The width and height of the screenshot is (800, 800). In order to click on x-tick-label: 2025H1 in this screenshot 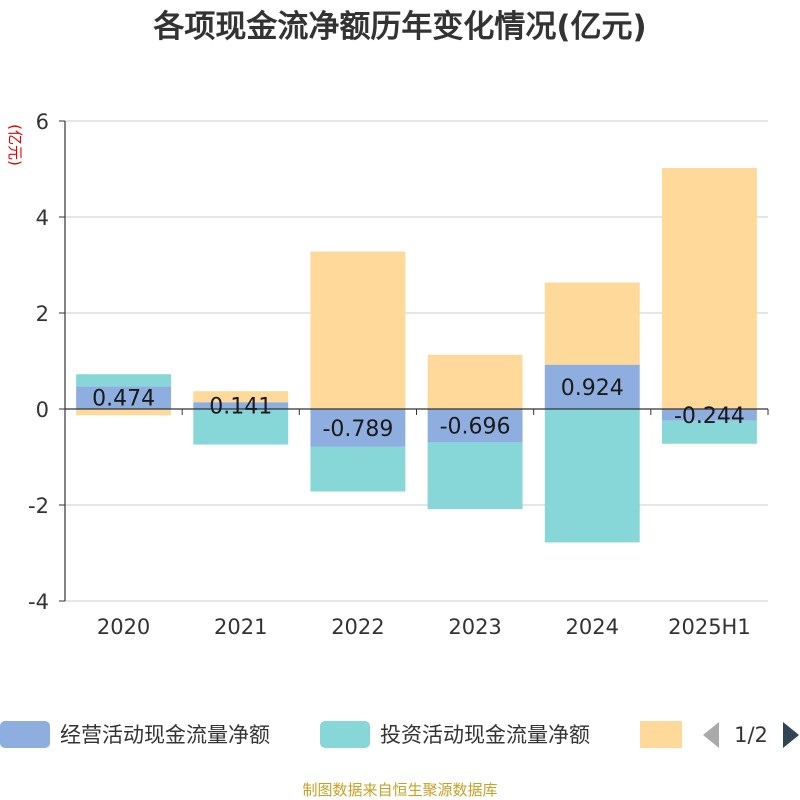, I will do `click(709, 627)`.